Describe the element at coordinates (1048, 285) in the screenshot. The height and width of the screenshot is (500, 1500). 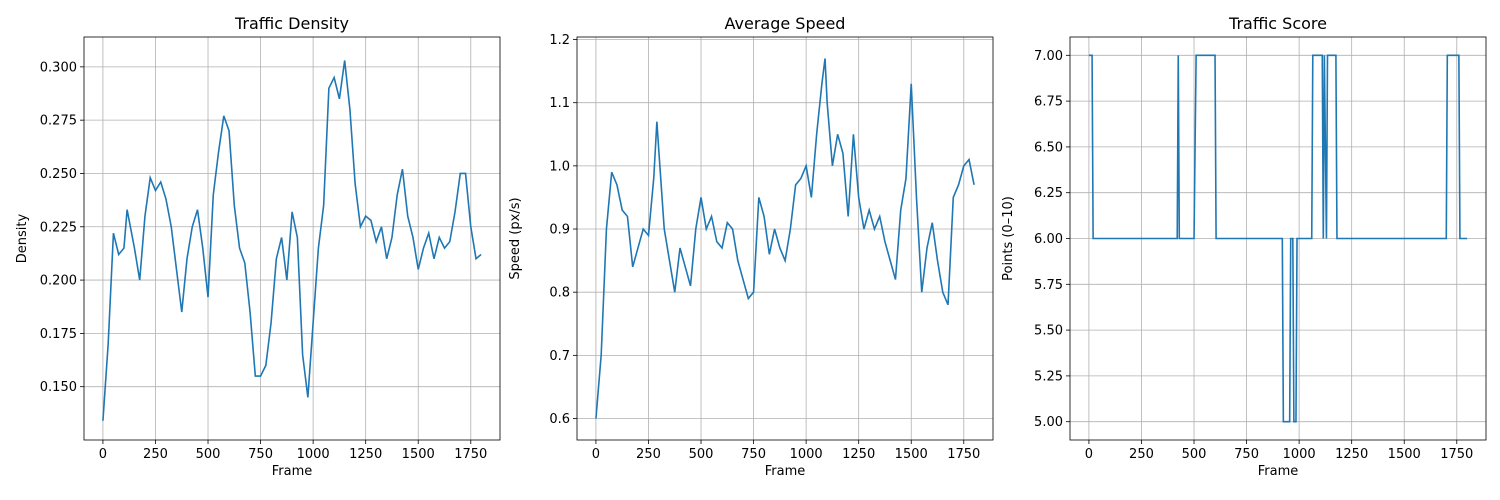
I see `y-tick-label: 5.75` at that location.